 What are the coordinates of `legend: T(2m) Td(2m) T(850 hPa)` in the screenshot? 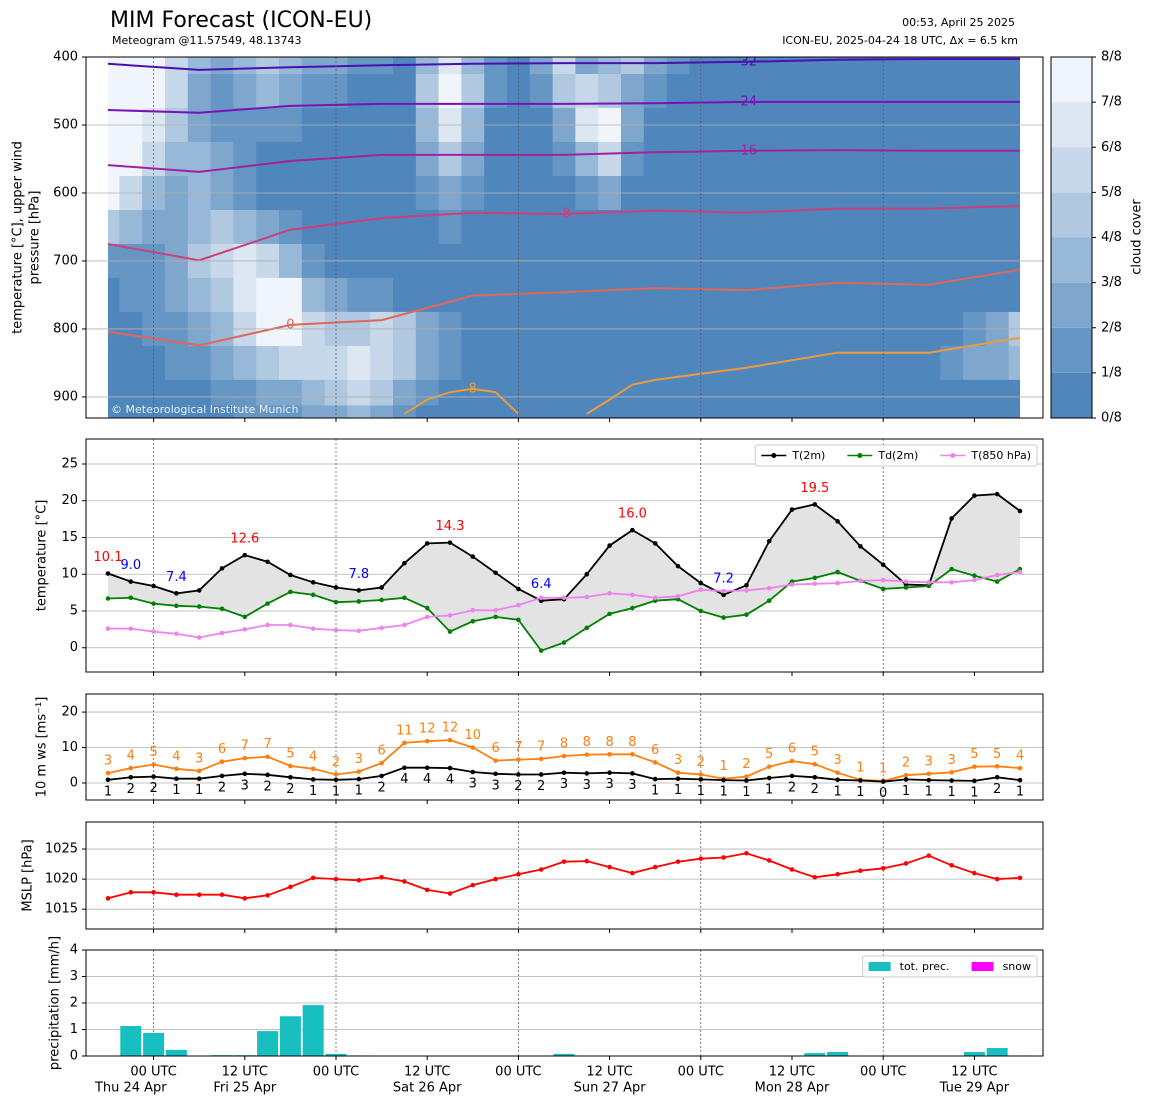 It's located at (896, 455).